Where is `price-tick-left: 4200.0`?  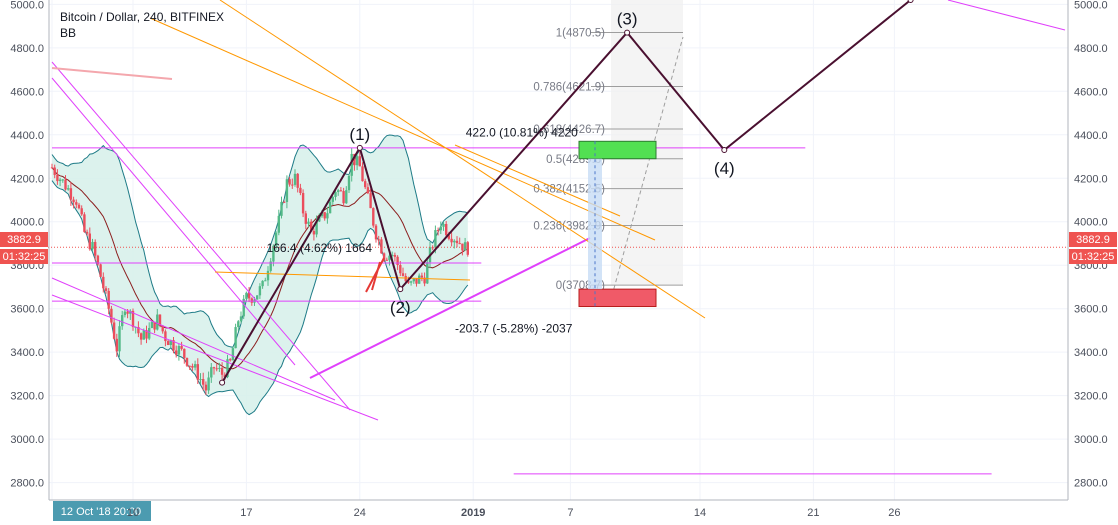
price-tick-left: 4200.0 is located at coordinates (27, 179).